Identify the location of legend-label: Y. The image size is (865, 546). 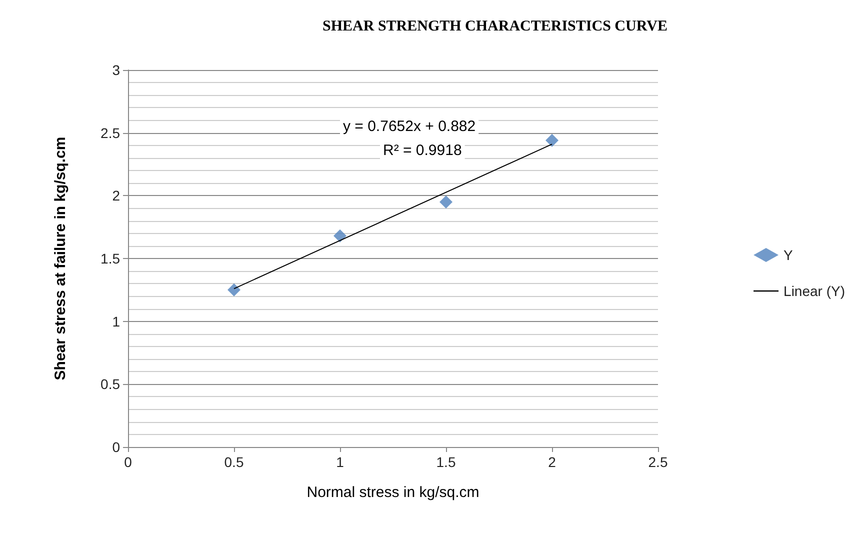
(789, 255).